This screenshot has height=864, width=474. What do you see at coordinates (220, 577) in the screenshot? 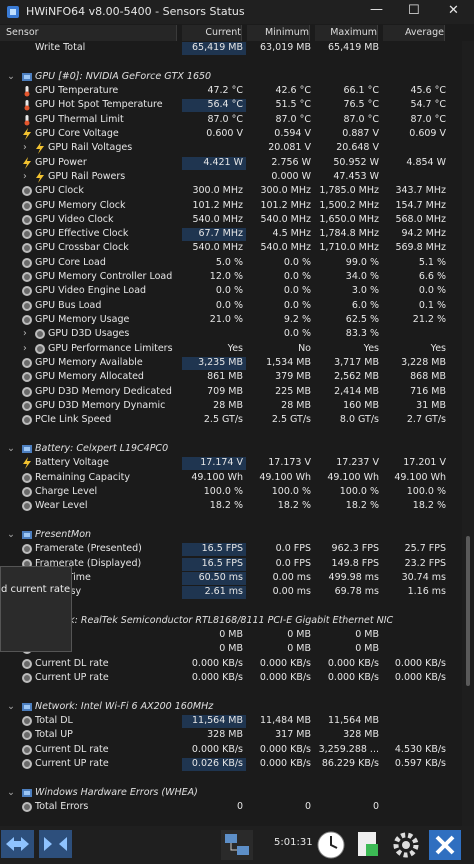
I see `value-current: 60.50 ms` at bounding box center [220, 577].